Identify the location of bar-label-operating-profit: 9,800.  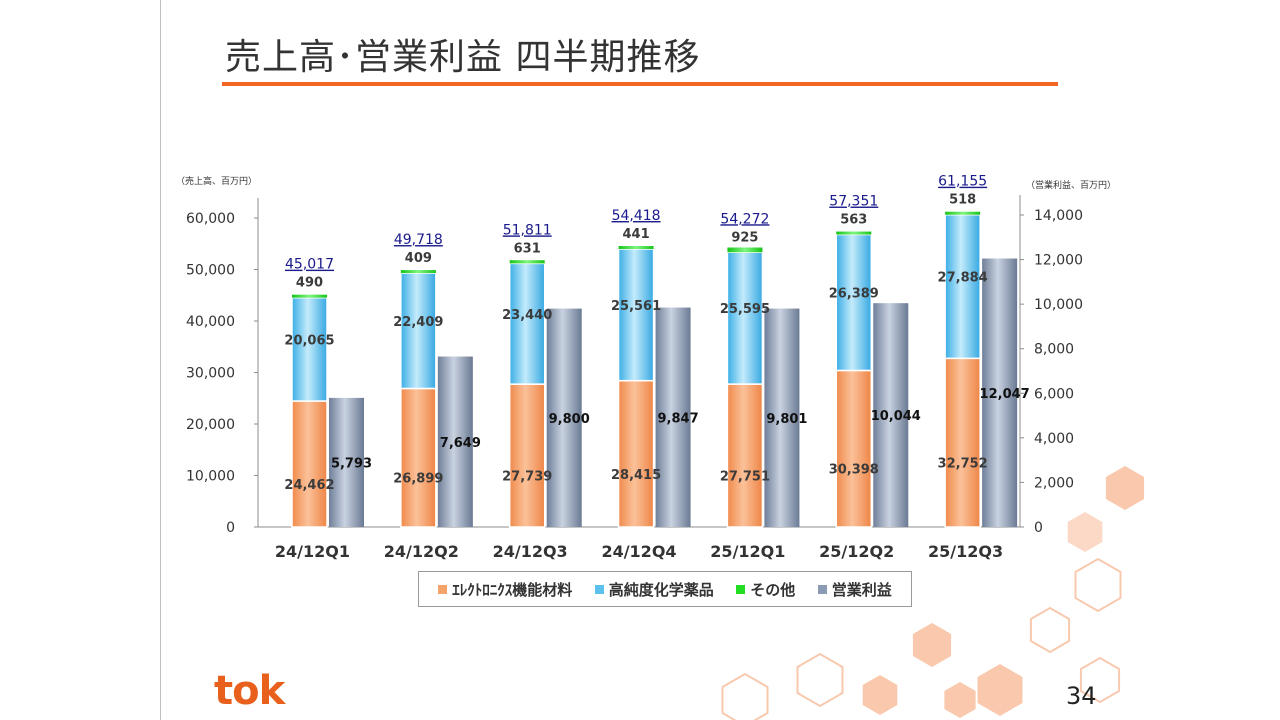
(569, 419).